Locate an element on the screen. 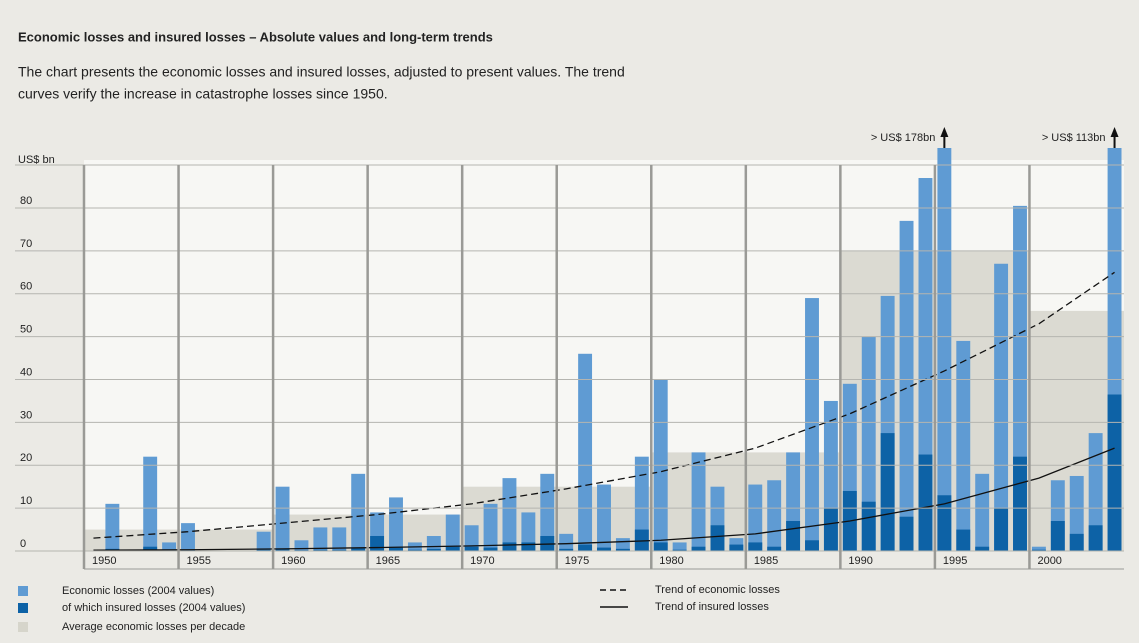  y-tick-label: 20 is located at coordinates (26, 458).